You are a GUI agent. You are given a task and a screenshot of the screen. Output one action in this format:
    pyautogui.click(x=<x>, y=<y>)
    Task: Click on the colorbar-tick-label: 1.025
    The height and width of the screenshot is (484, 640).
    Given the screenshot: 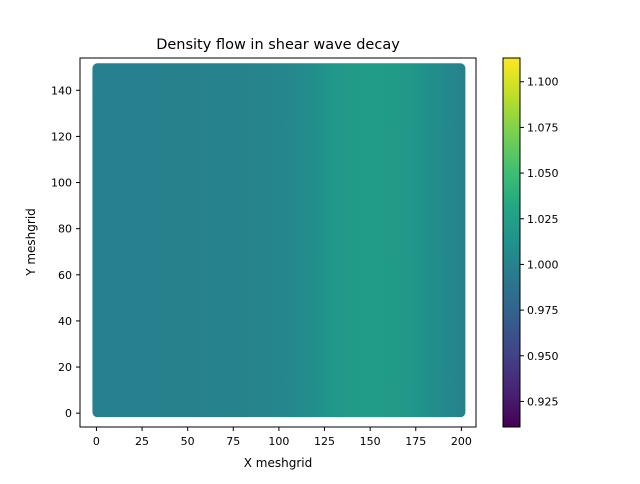 What is the action you would take?
    pyautogui.click(x=543, y=219)
    